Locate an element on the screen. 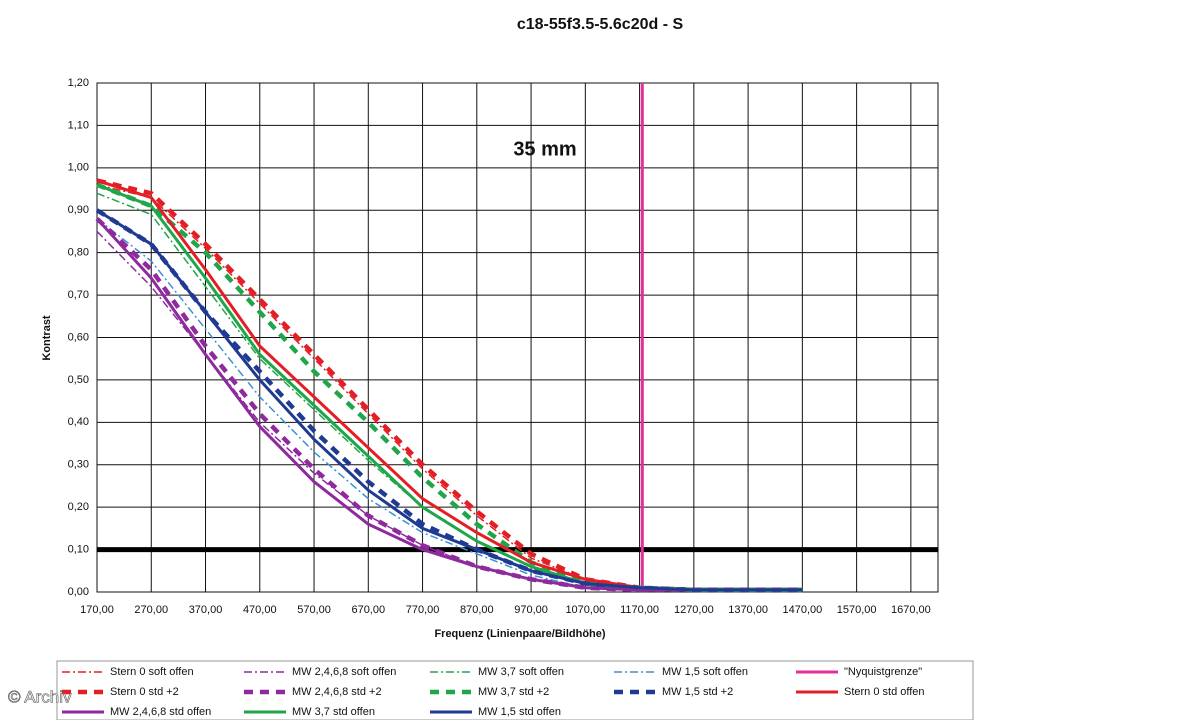 The height and width of the screenshot is (720, 1199). x-tick-label: 870,00 is located at coordinates (477, 610).